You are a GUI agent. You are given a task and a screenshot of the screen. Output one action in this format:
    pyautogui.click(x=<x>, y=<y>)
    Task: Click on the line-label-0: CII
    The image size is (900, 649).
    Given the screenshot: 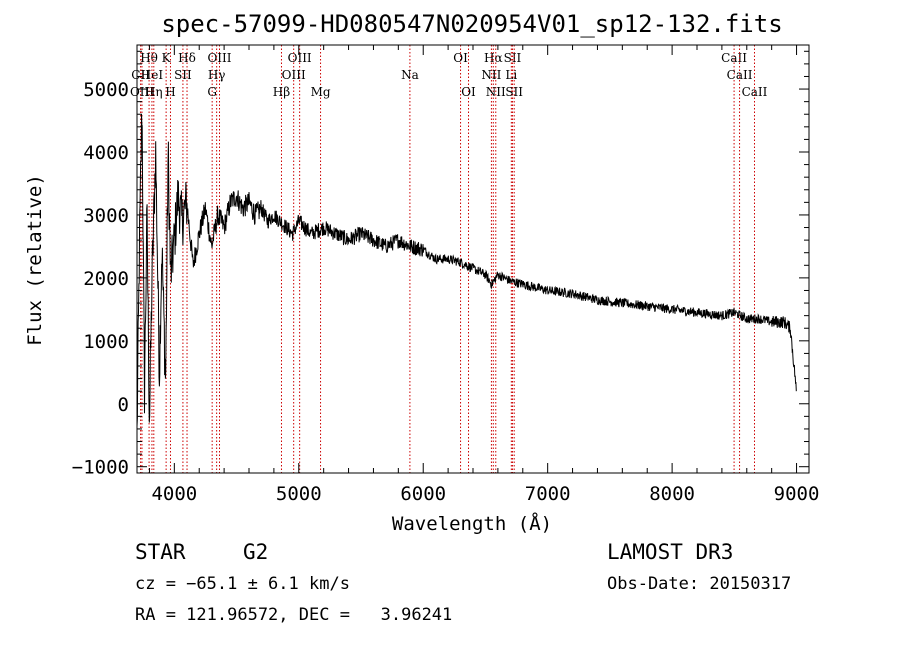 What is the action you would take?
    pyautogui.click(x=140, y=75)
    